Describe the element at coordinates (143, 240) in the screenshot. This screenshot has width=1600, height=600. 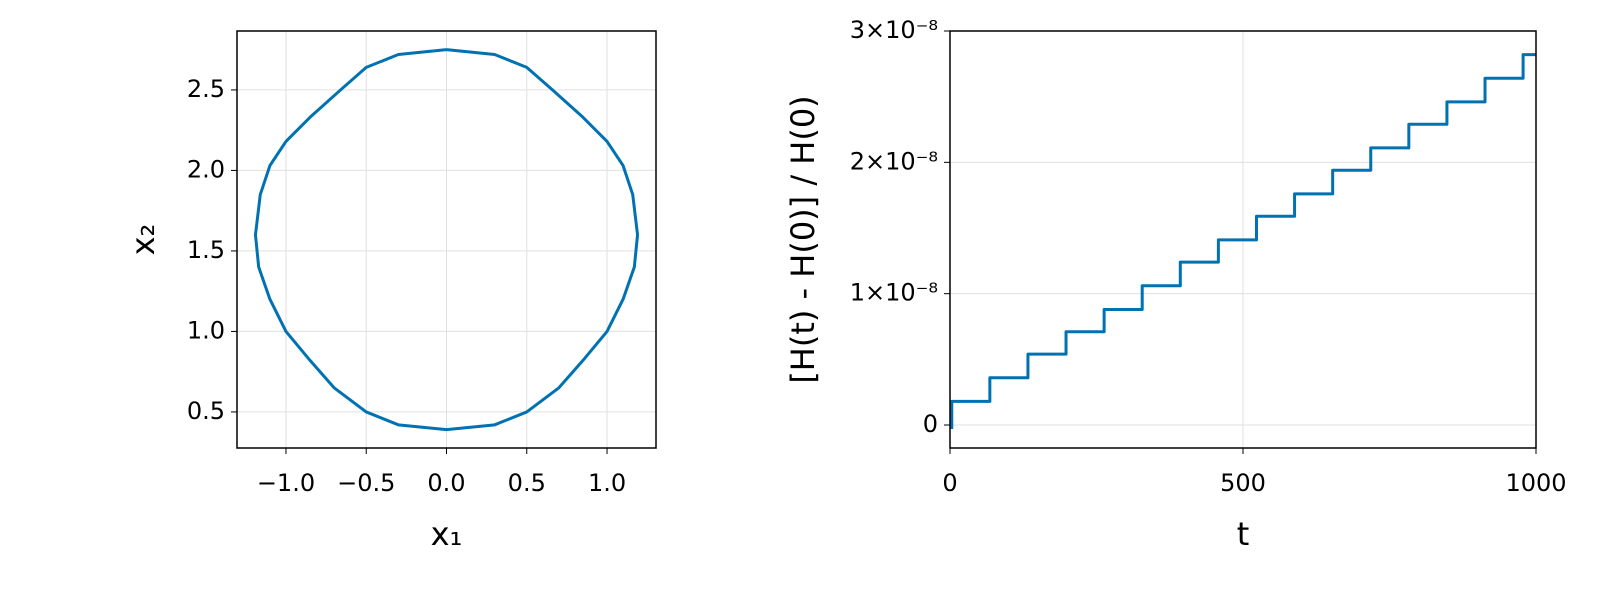
I see `y-axis-label: x₂` at that location.